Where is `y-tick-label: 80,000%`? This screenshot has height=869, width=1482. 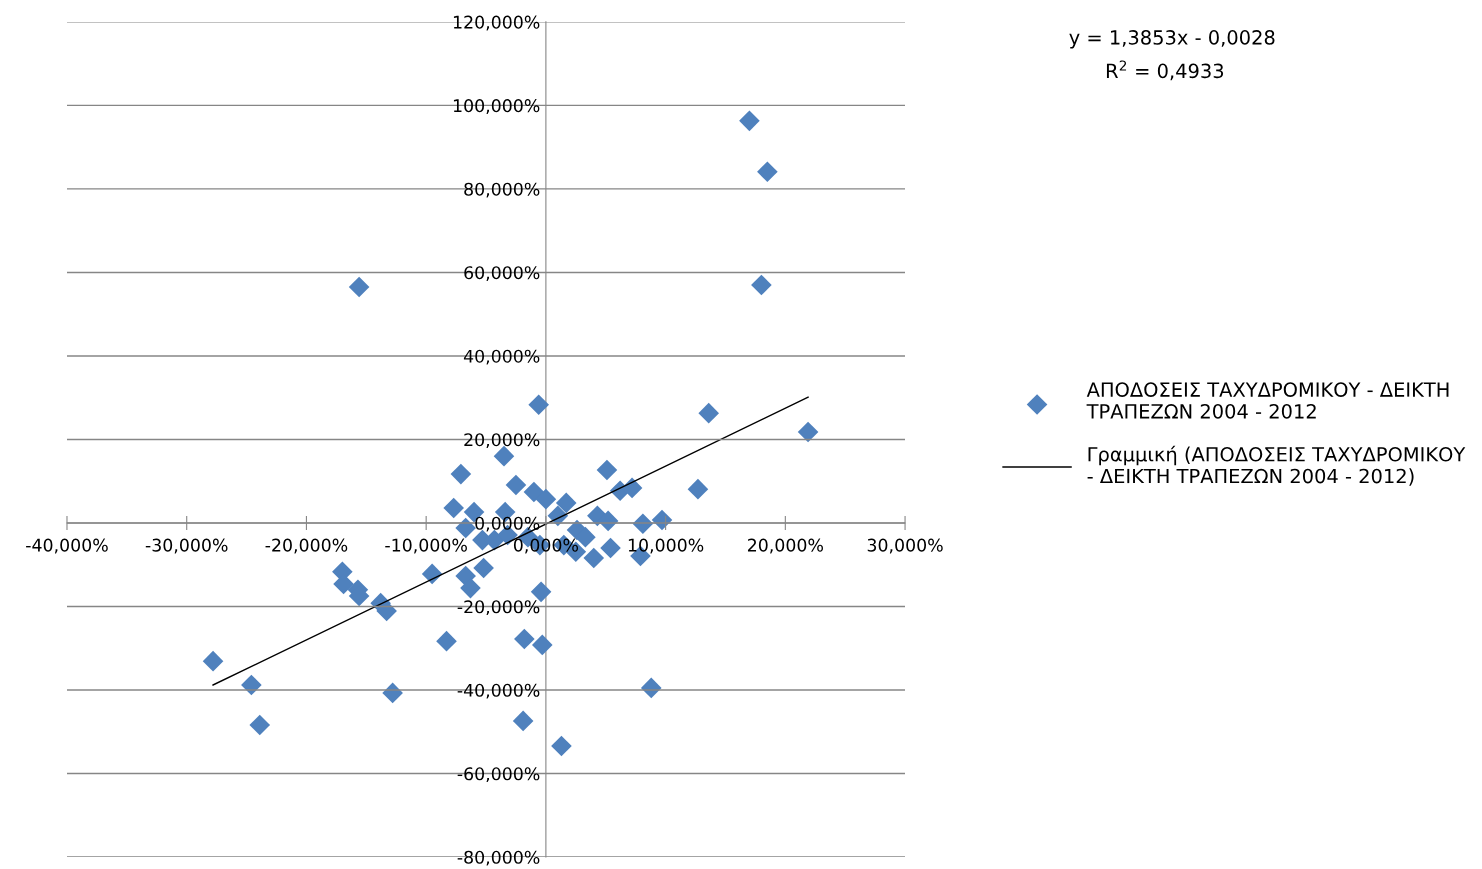 y-tick-label: 80,000% is located at coordinates (502, 190).